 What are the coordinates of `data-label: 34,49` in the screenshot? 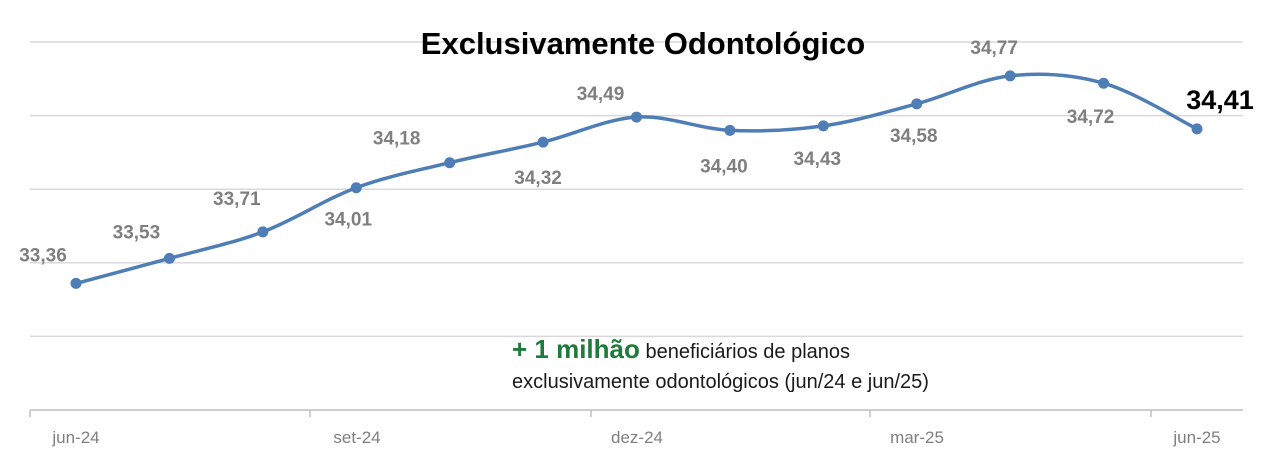 It's located at (601, 94).